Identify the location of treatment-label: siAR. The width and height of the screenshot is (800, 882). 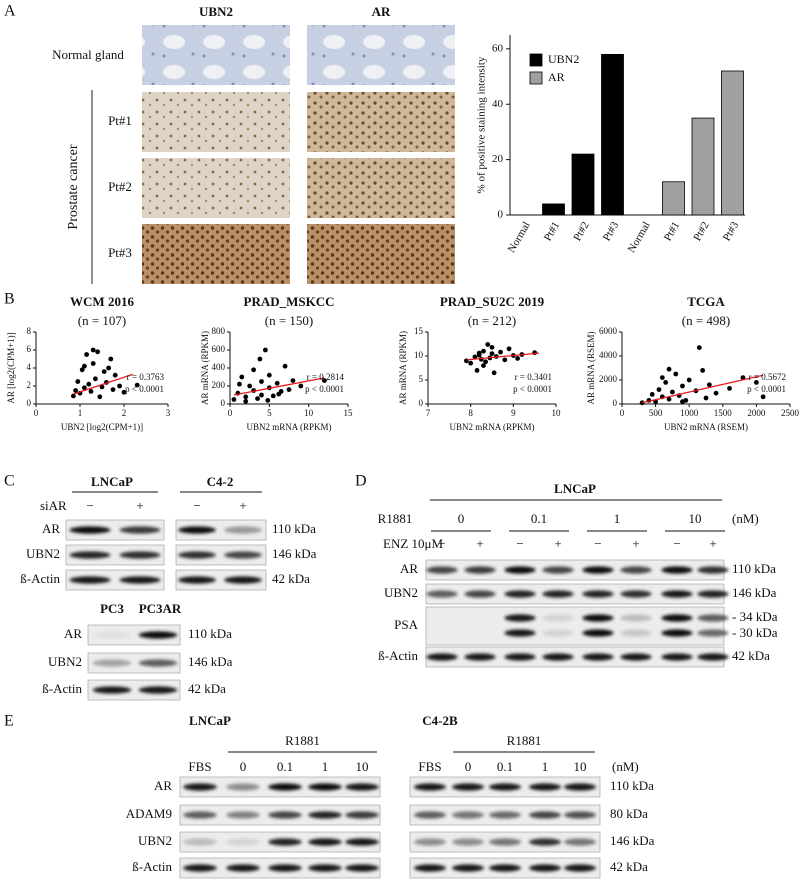
(53, 505).